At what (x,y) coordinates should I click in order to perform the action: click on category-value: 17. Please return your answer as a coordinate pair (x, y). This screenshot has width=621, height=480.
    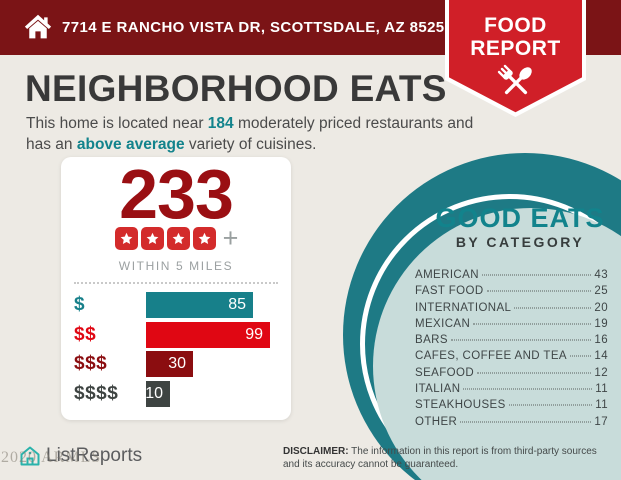
    Looking at the image, I should click on (601, 421).